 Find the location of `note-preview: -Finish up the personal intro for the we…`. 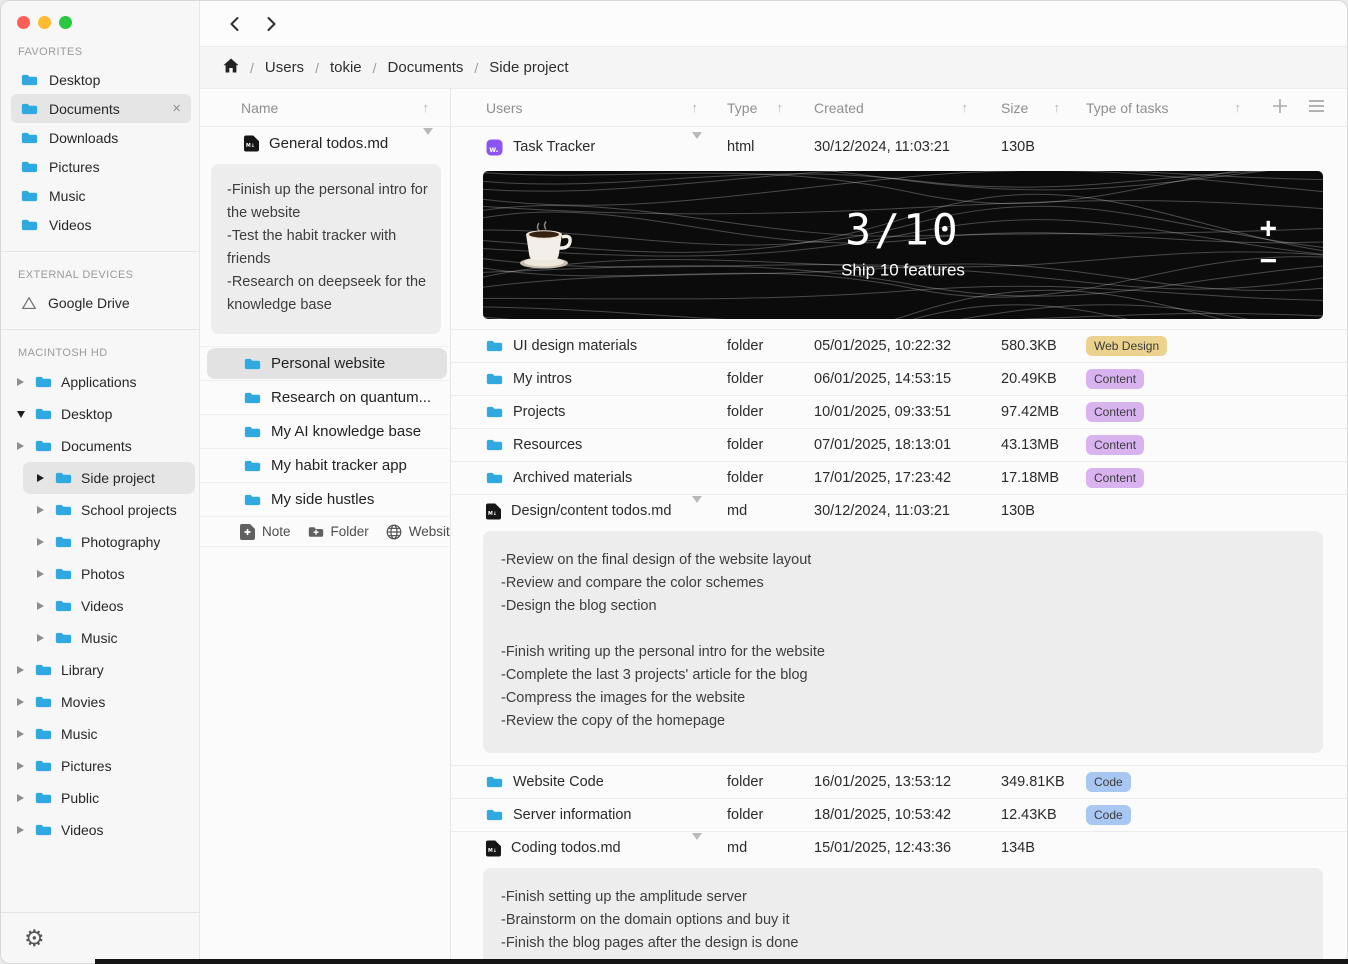

note-preview: -Finish up the personal intro for the we… is located at coordinates (326, 249).